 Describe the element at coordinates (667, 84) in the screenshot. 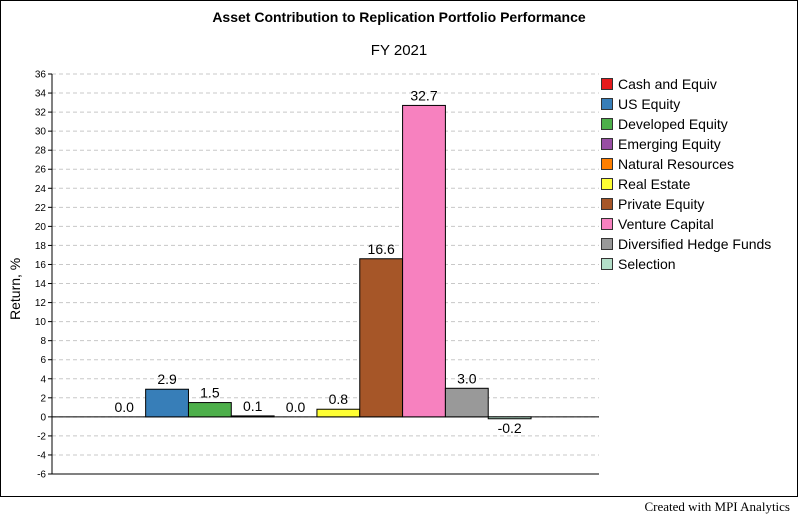

I see `legend-label: Cash and Equiv` at that location.